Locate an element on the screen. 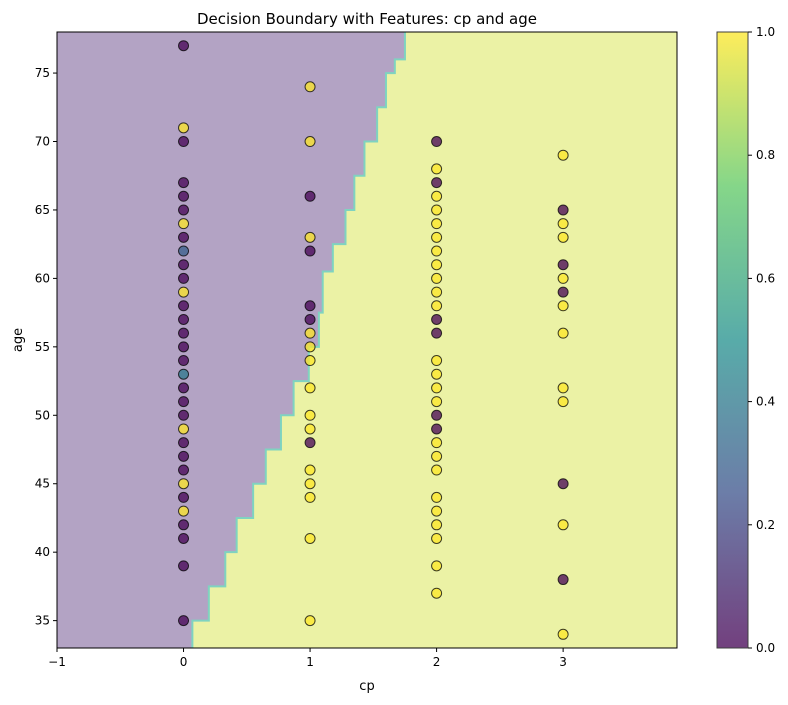  y-tick-label: 55 is located at coordinates (42, 347).